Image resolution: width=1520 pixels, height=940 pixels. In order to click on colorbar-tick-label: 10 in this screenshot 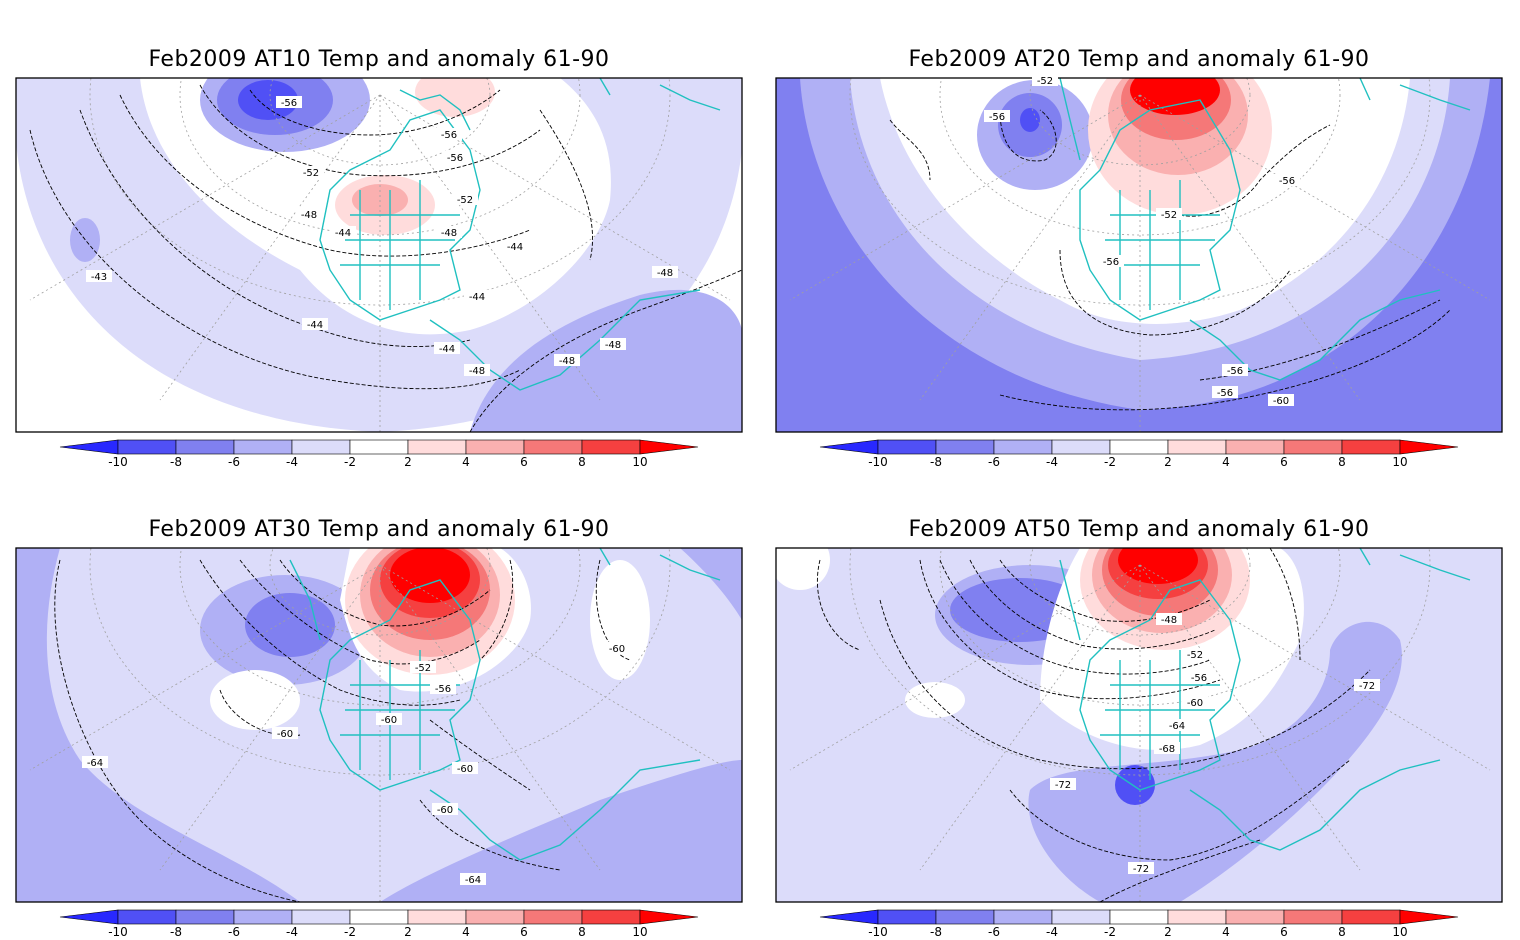, I will do `click(1399, 932)`.